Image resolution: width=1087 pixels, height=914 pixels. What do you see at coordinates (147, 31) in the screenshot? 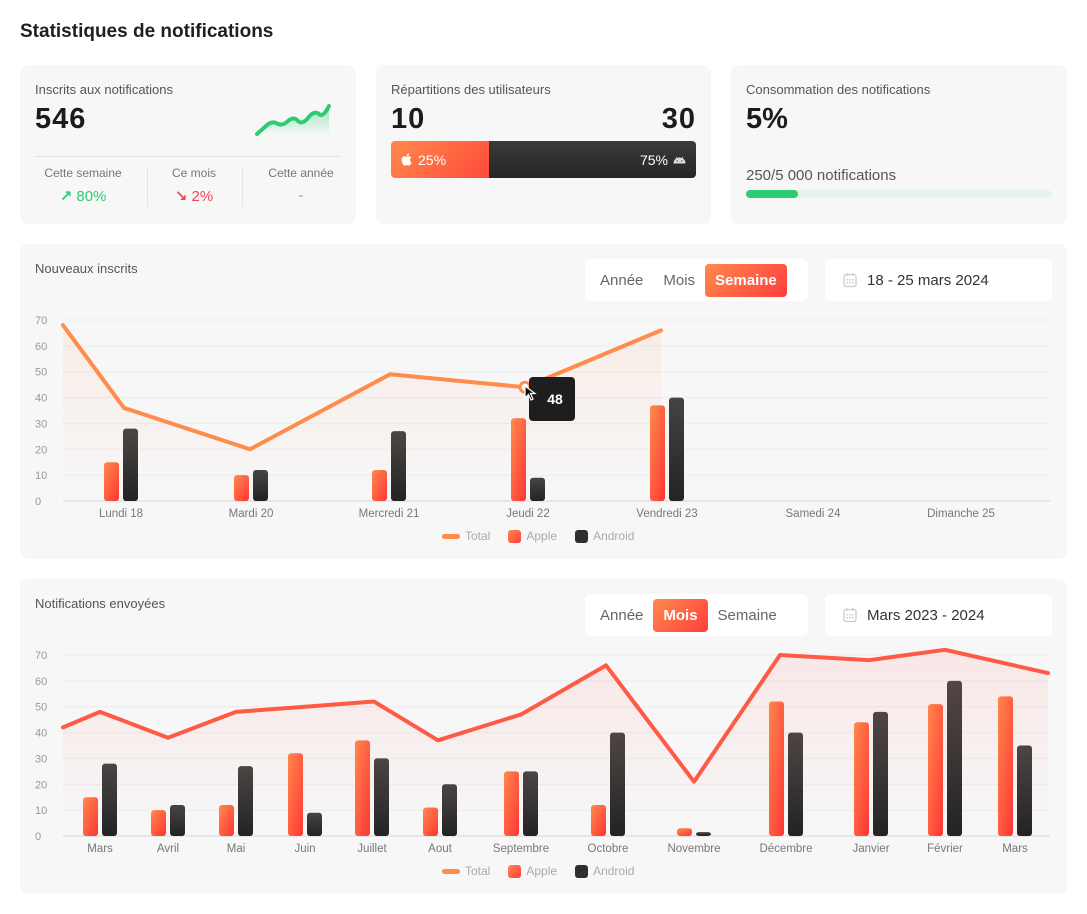
I see `page-title: Statistiques de notifications` at bounding box center [147, 31].